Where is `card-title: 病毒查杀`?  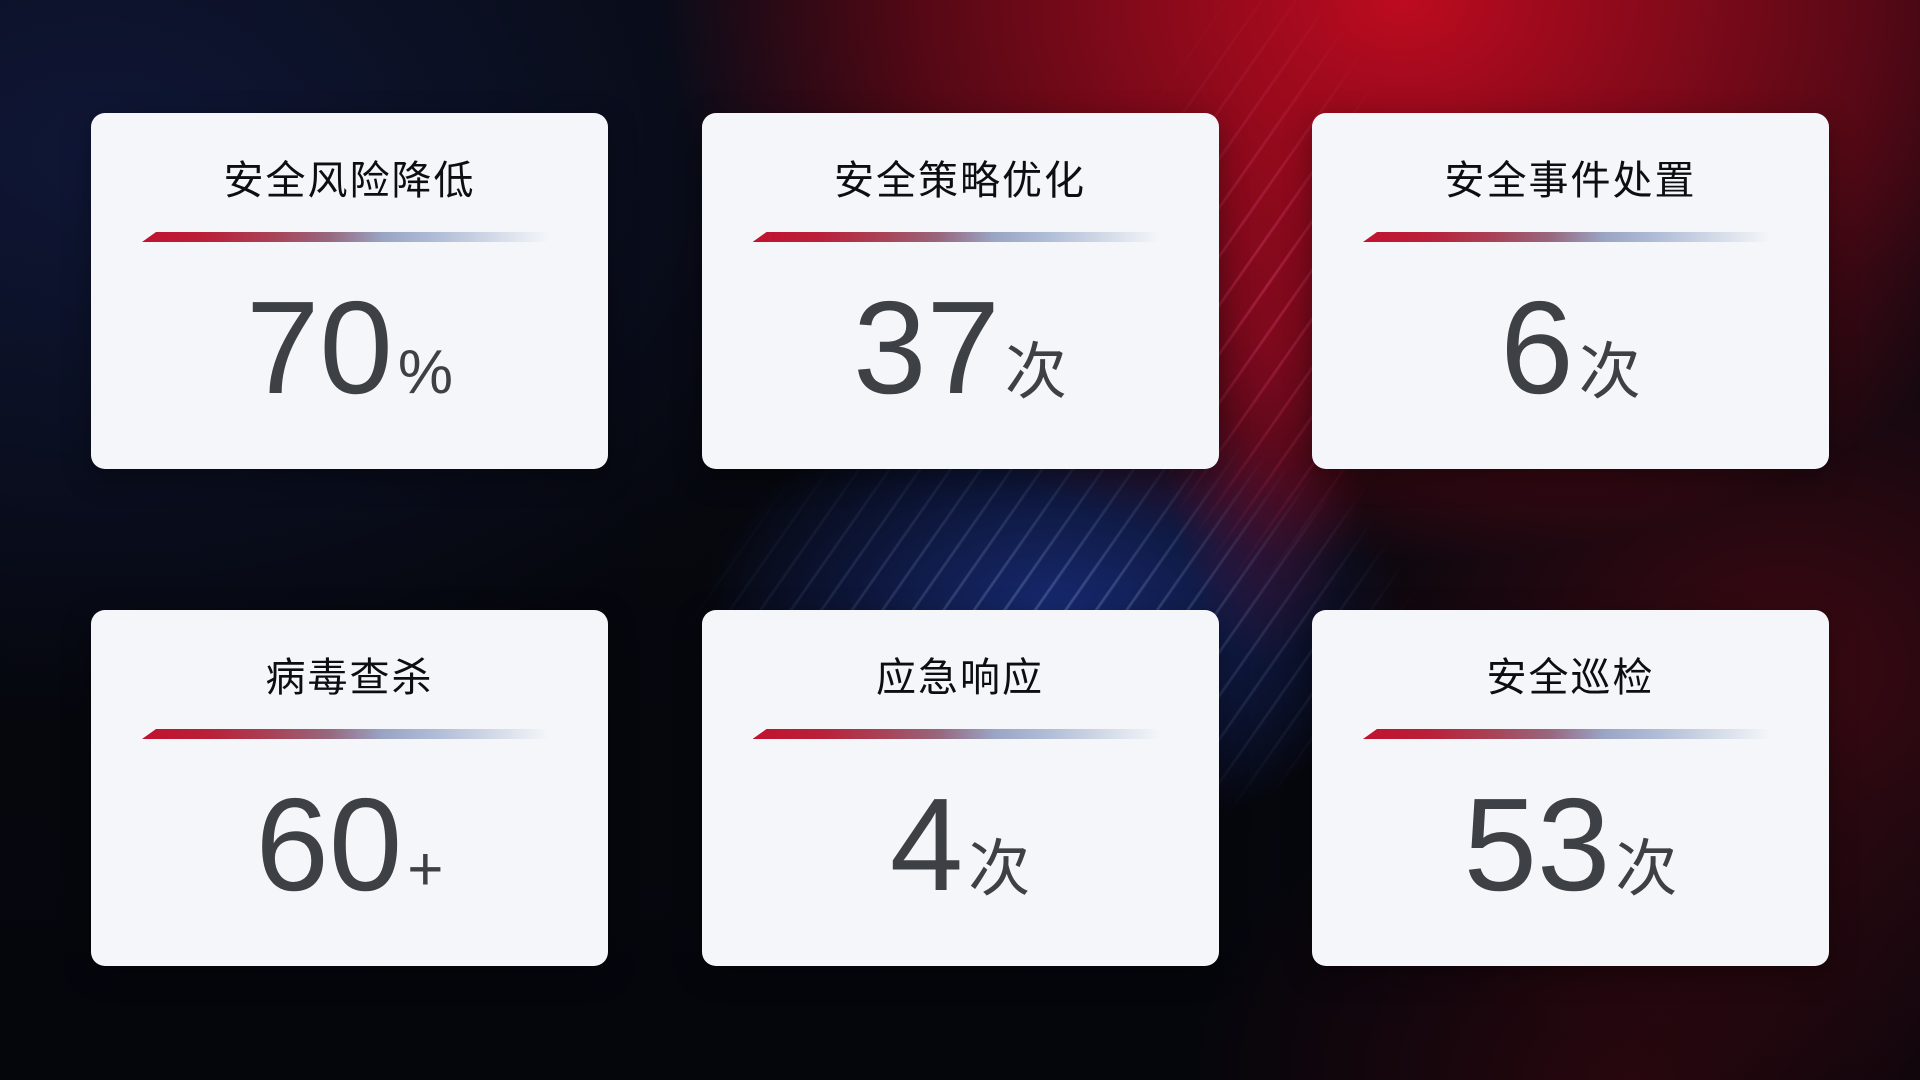
card-title: 病毒查杀 is located at coordinates (349, 678).